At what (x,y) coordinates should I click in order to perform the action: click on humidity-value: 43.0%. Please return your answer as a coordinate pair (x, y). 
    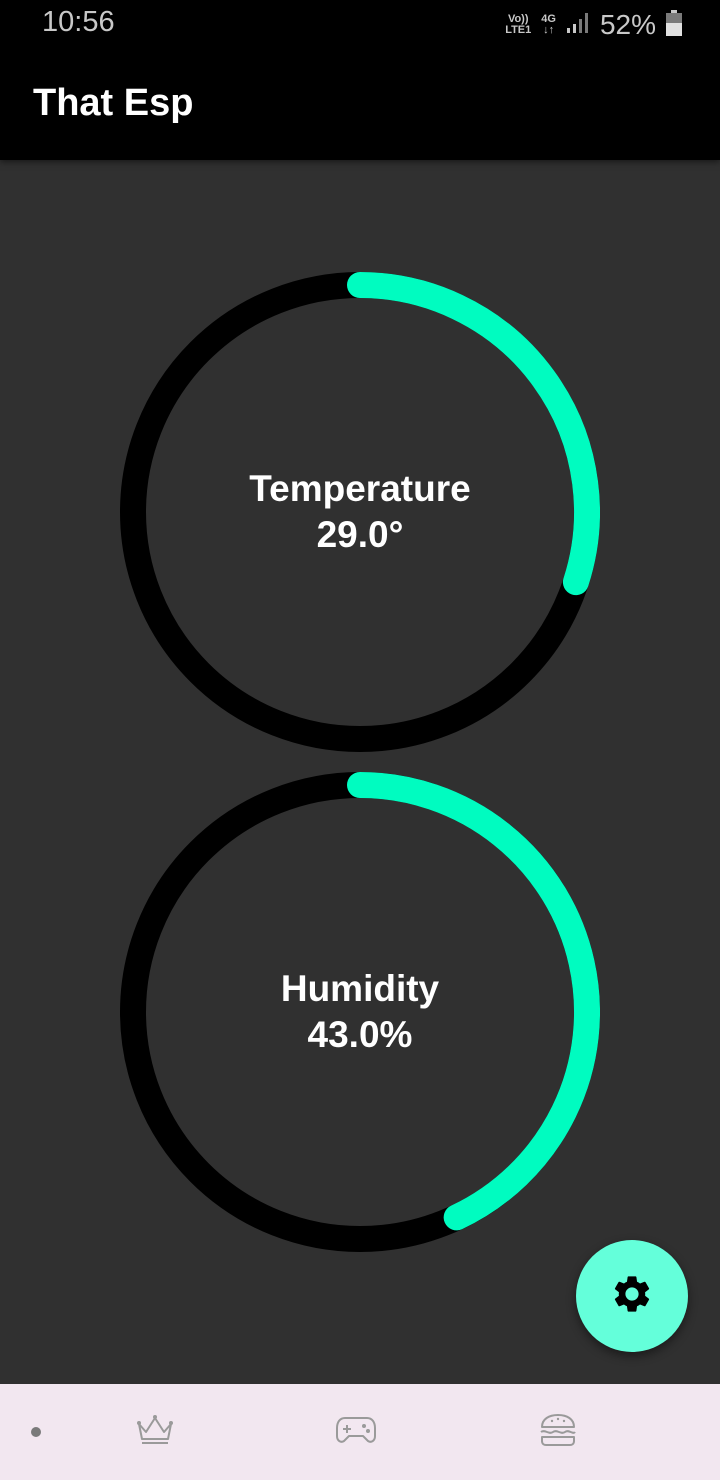
    Looking at the image, I should click on (360, 1034).